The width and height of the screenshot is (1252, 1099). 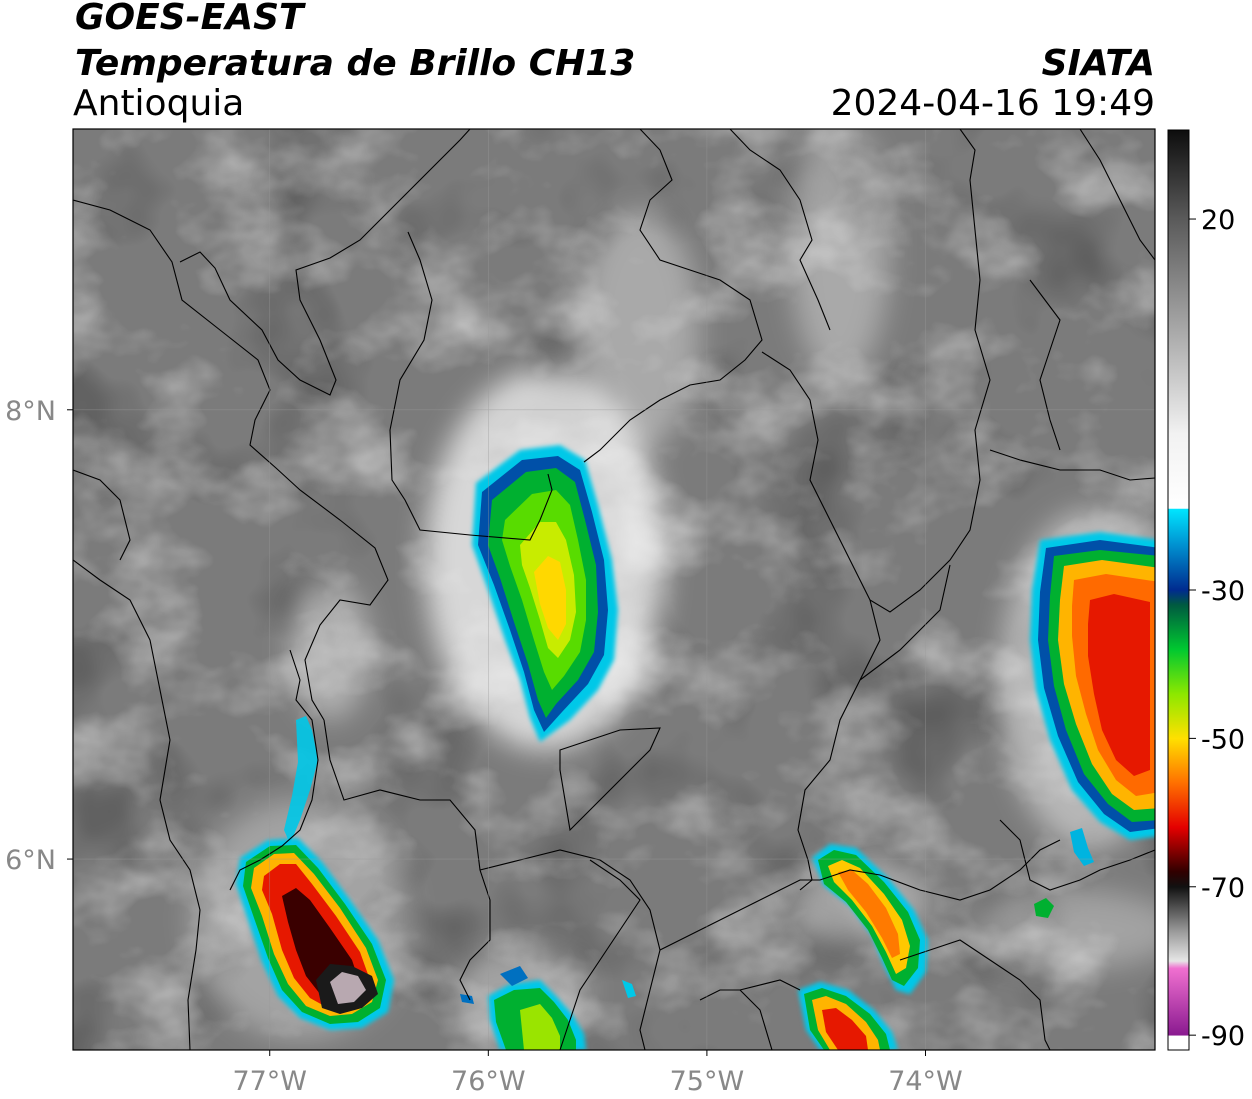 What do you see at coordinates (189, 19) in the screenshot?
I see `satellite-title: GOES-EAST` at bounding box center [189, 19].